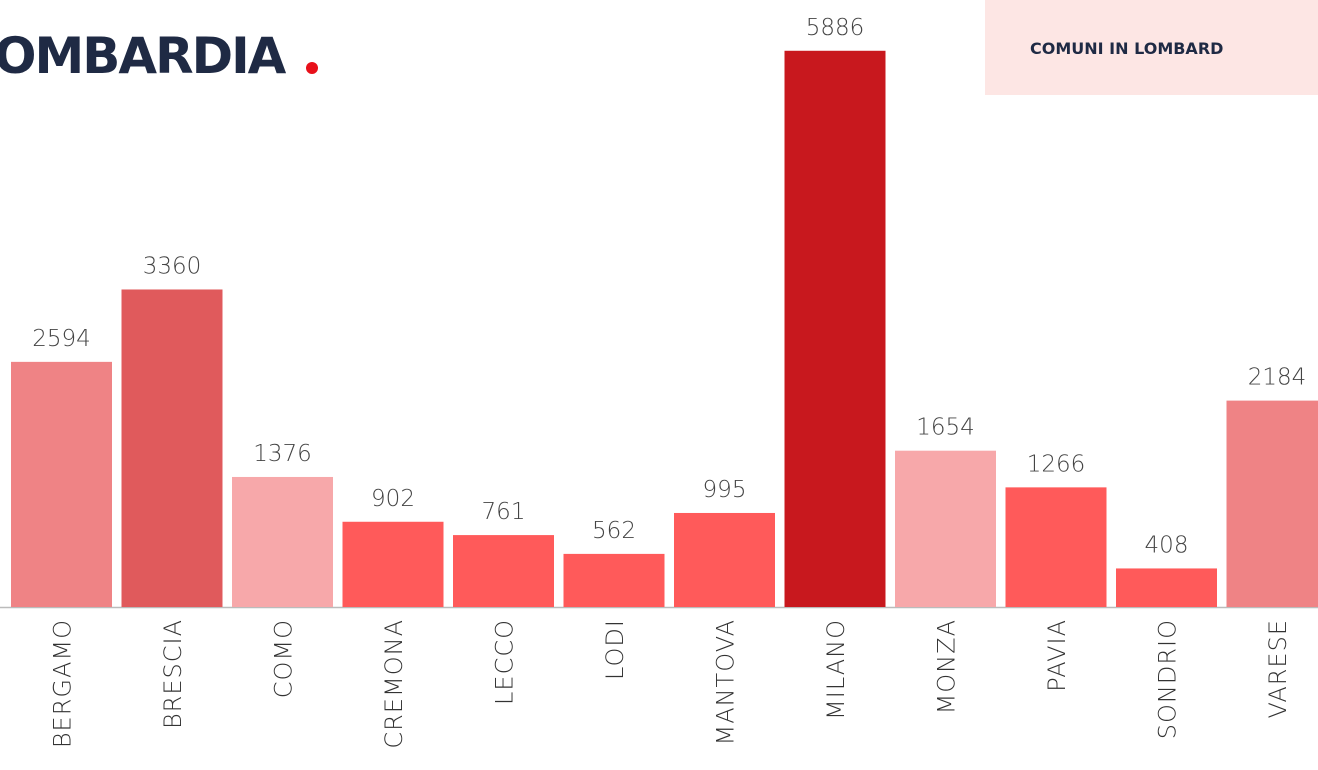 The width and height of the screenshot is (1318, 770). Describe the element at coordinates (1168, 679) in the screenshot. I see `x-tick-label: SONDRIO` at that location.